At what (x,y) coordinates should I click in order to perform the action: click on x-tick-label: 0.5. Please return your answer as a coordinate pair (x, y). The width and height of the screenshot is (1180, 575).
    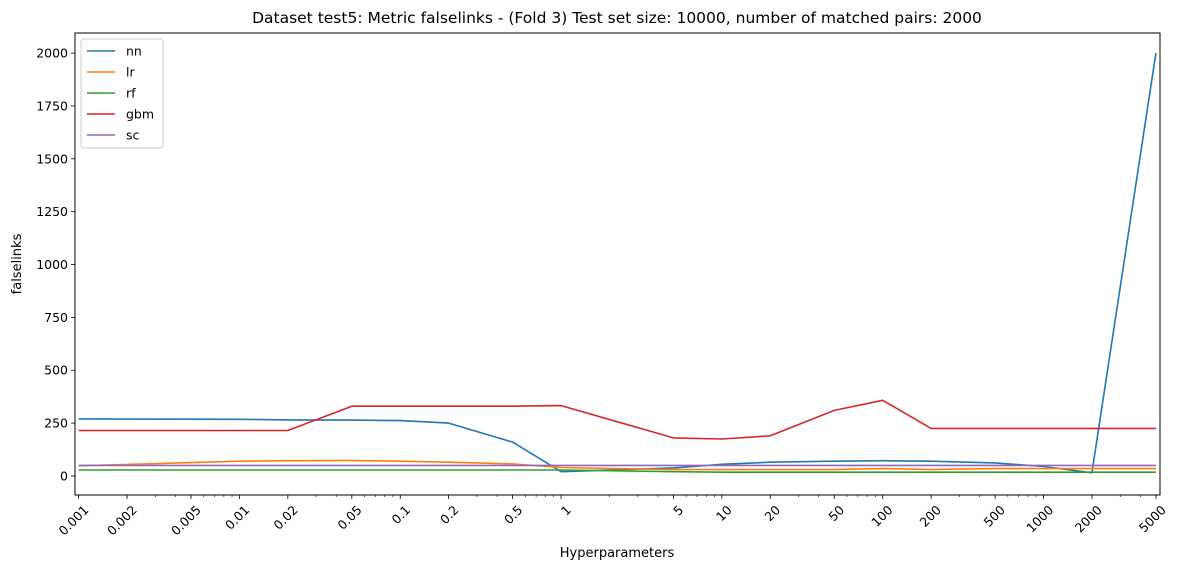
    Looking at the image, I should click on (513, 514).